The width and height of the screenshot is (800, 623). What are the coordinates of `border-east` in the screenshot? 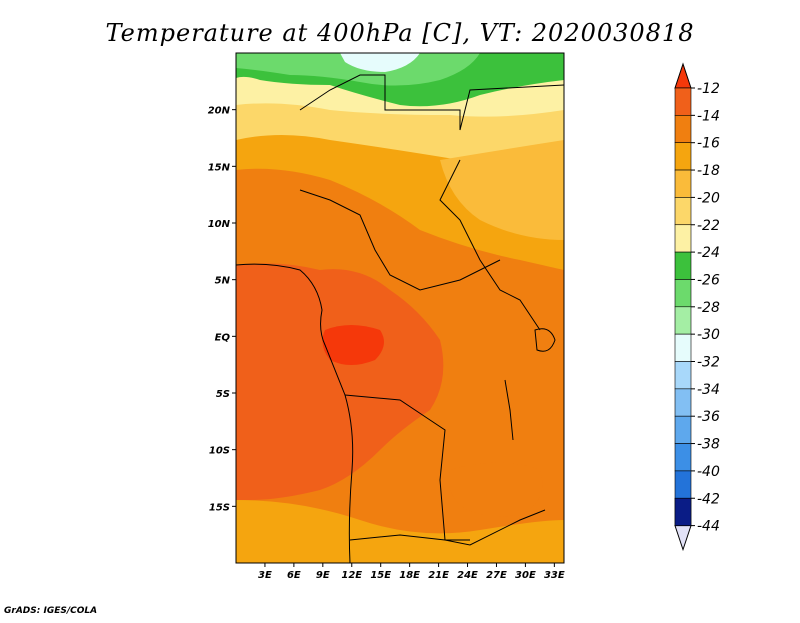 It's located at (490, 245).